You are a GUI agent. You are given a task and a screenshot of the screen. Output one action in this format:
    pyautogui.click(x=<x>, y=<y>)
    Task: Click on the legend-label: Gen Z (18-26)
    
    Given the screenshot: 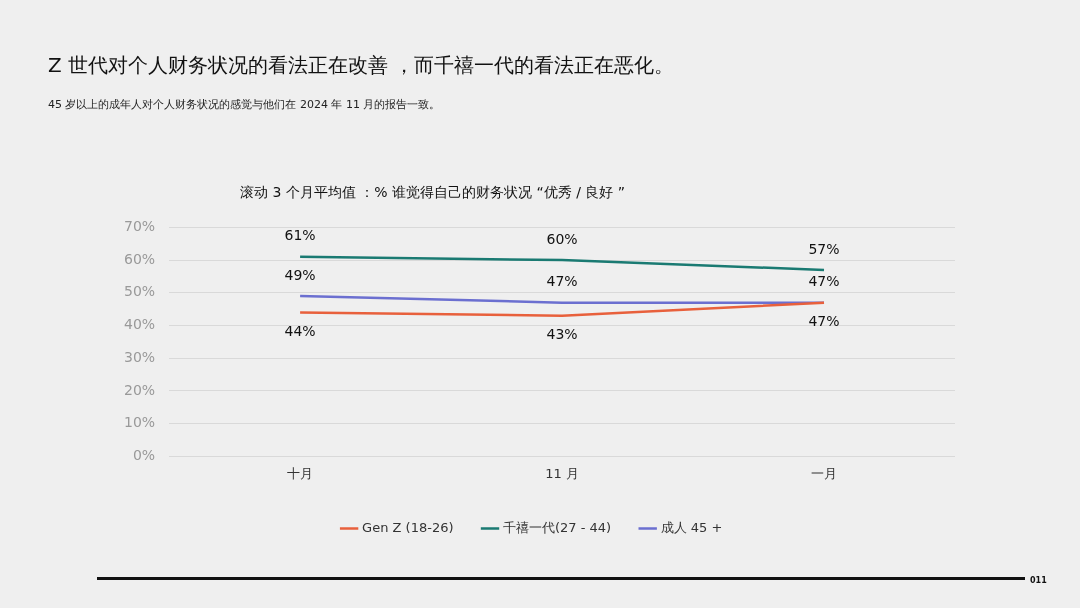 What is the action you would take?
    pyautogui.click(x=408, y=527)
    